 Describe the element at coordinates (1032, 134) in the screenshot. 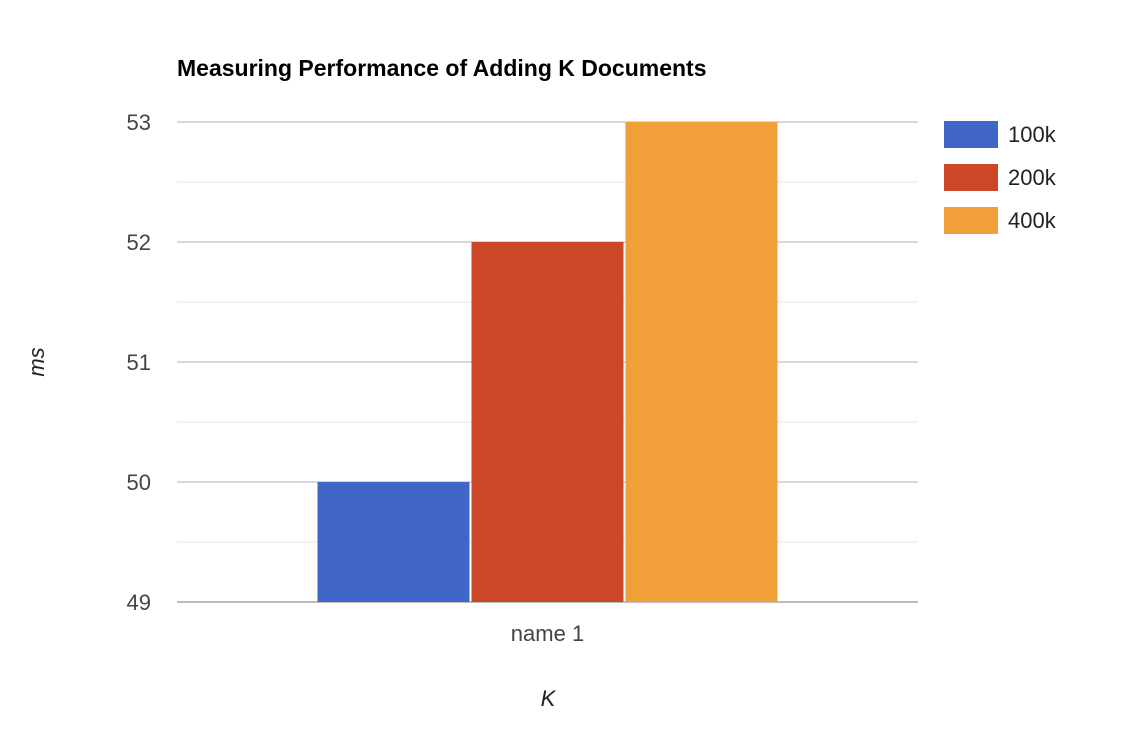

I see `legend-label-100k: 100k` at that location.